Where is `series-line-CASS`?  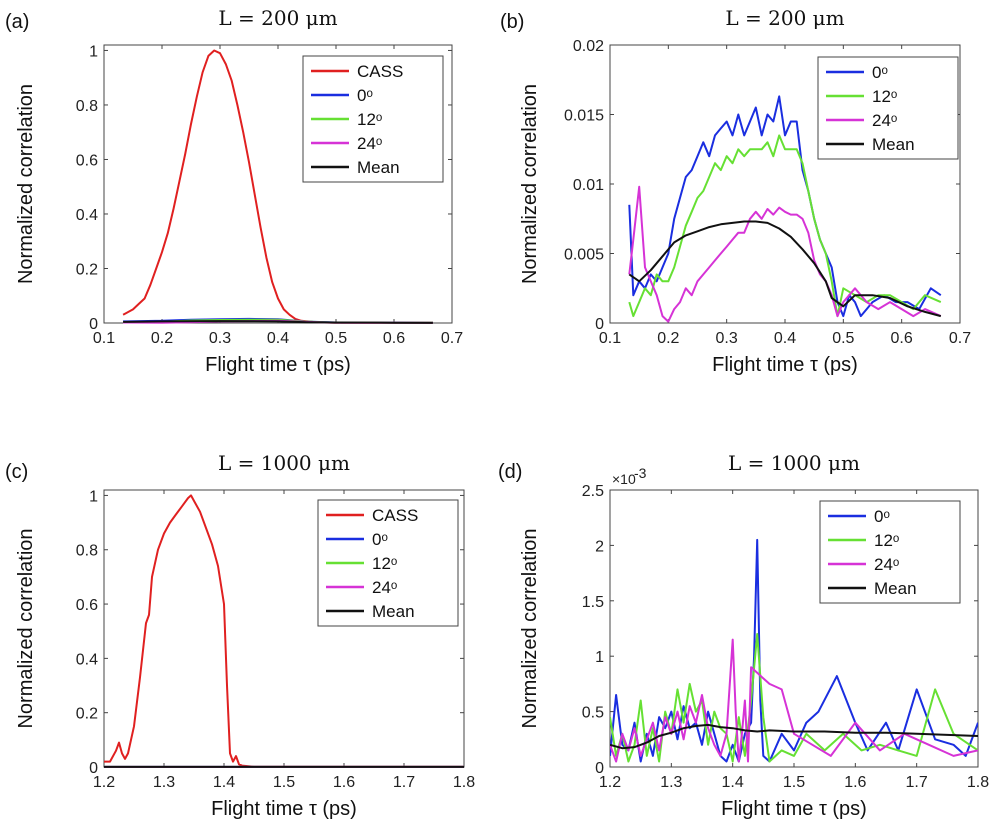
series-line-CASS is located at coordinates (284, 631).